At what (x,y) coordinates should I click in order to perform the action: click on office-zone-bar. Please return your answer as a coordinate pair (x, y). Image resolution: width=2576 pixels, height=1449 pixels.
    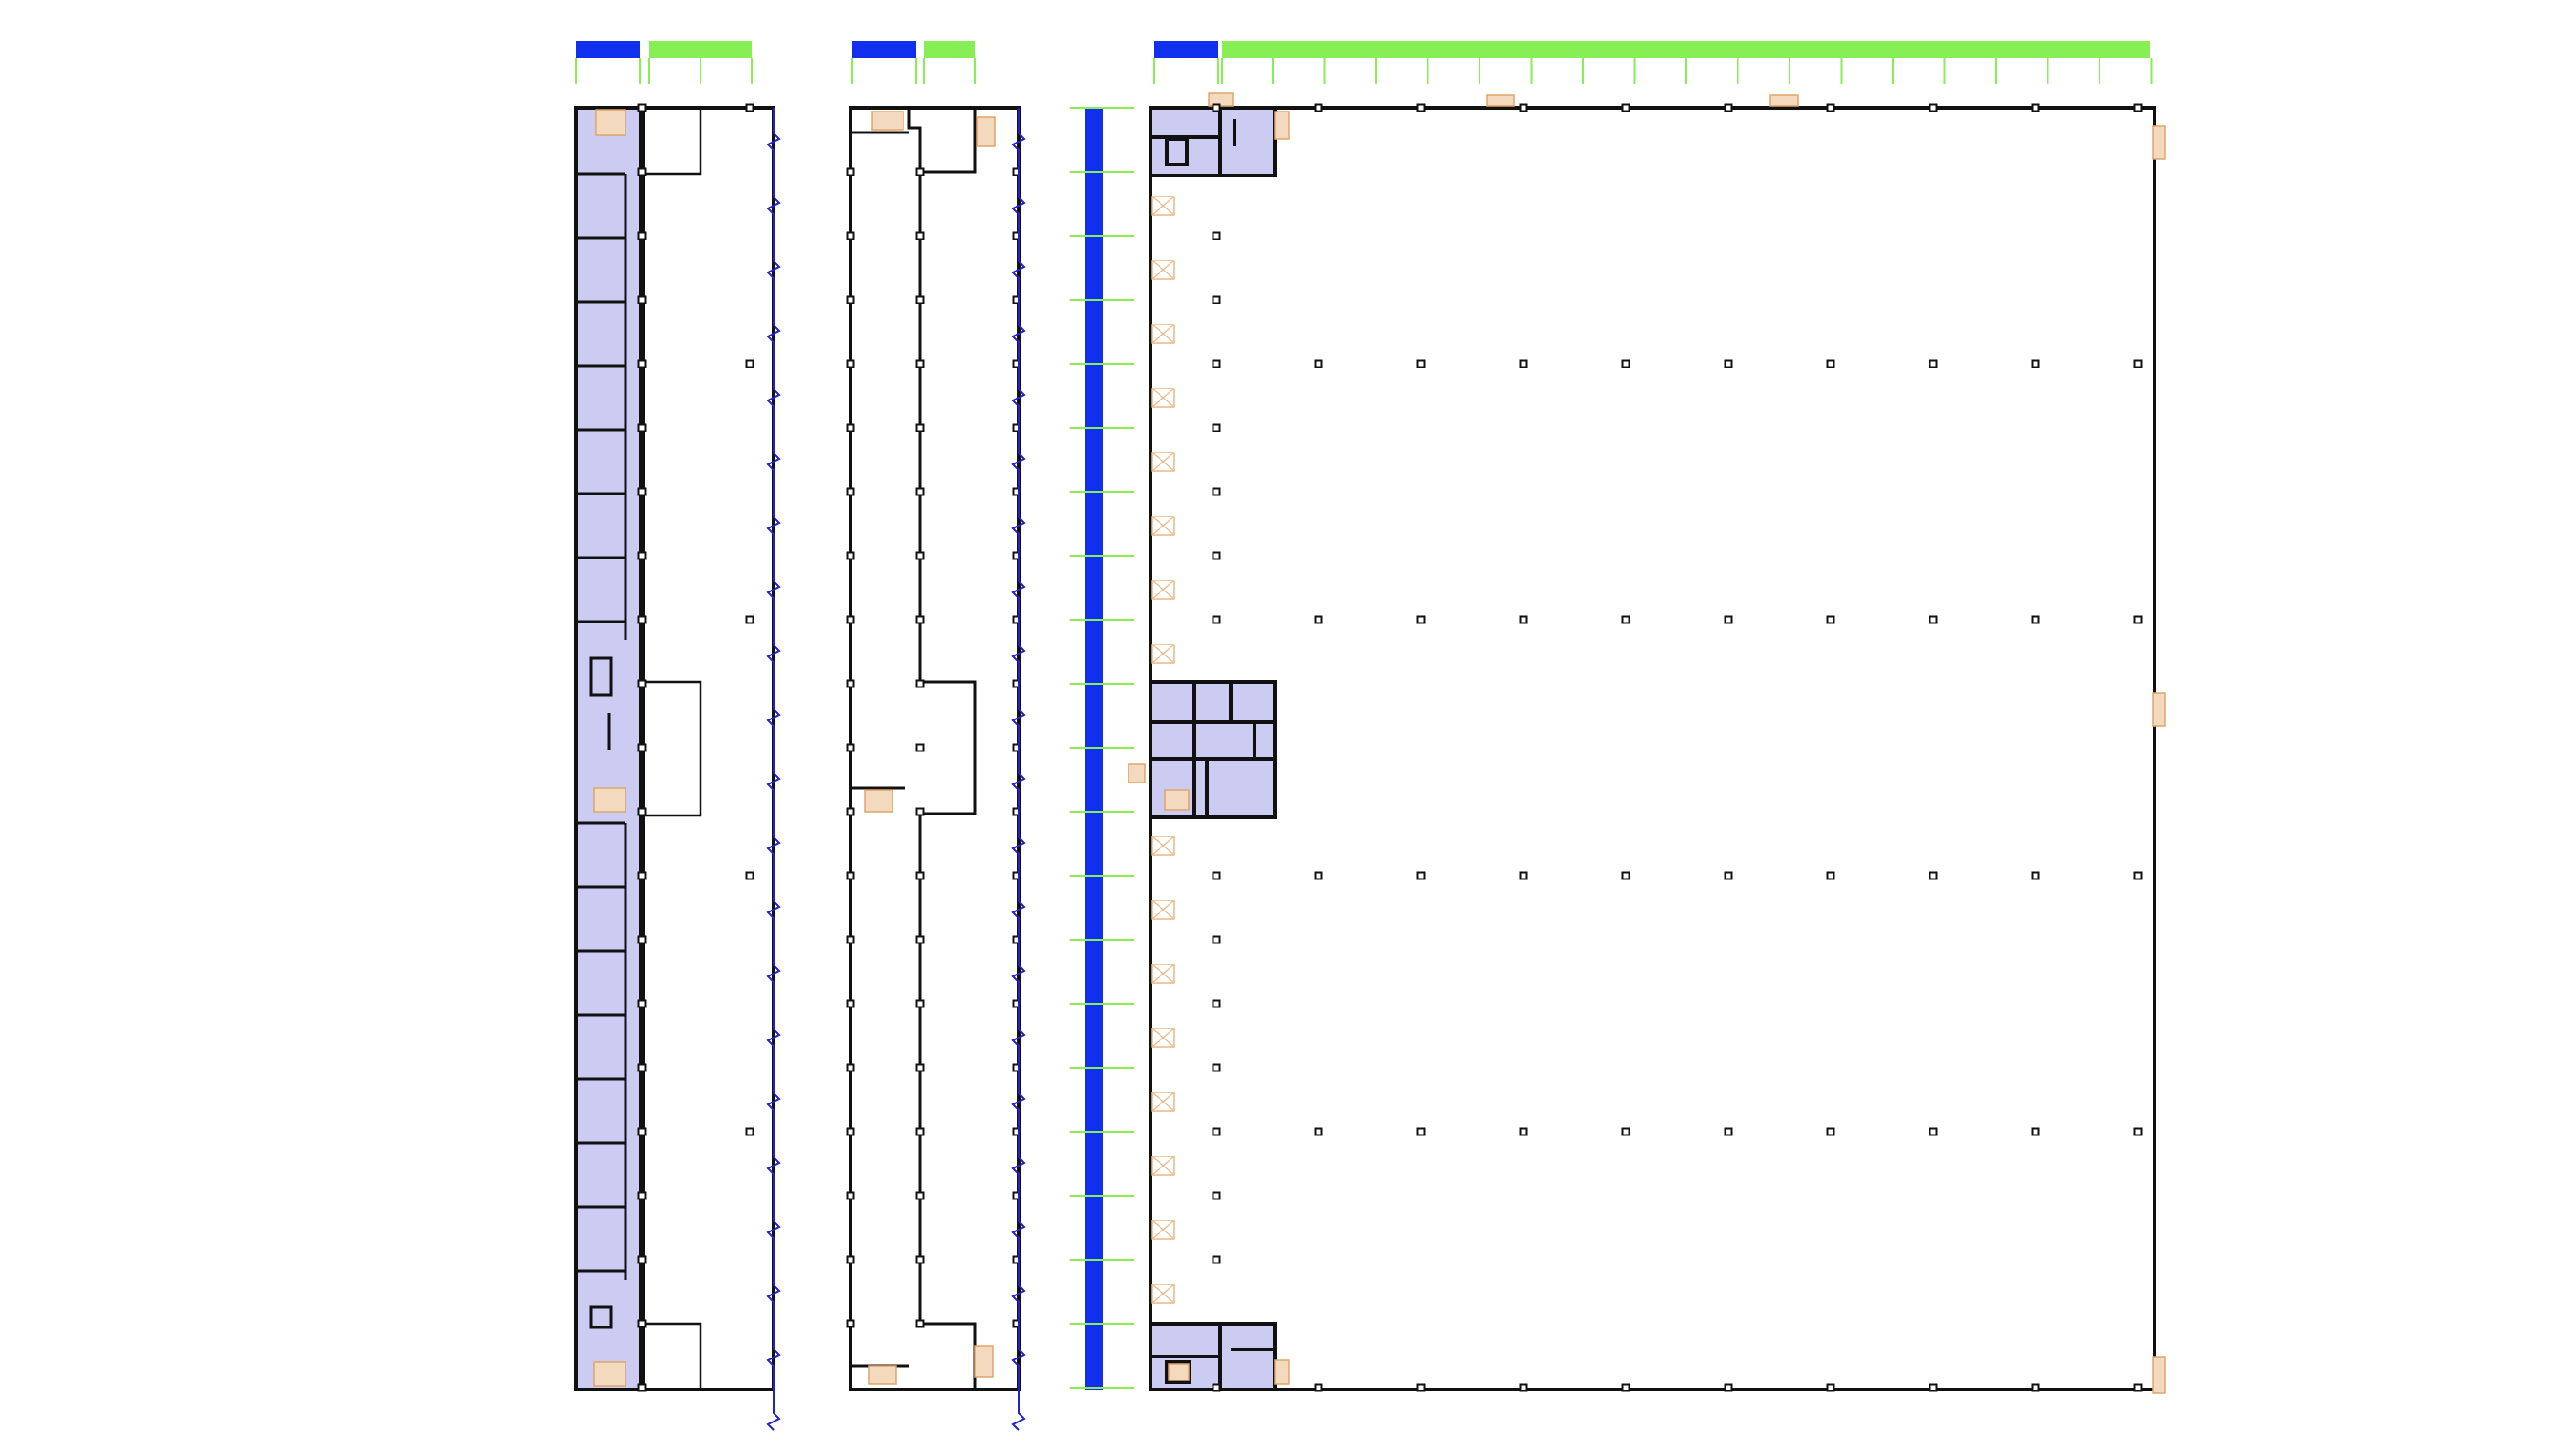
    Looking at the image, I should click on (884, 49).